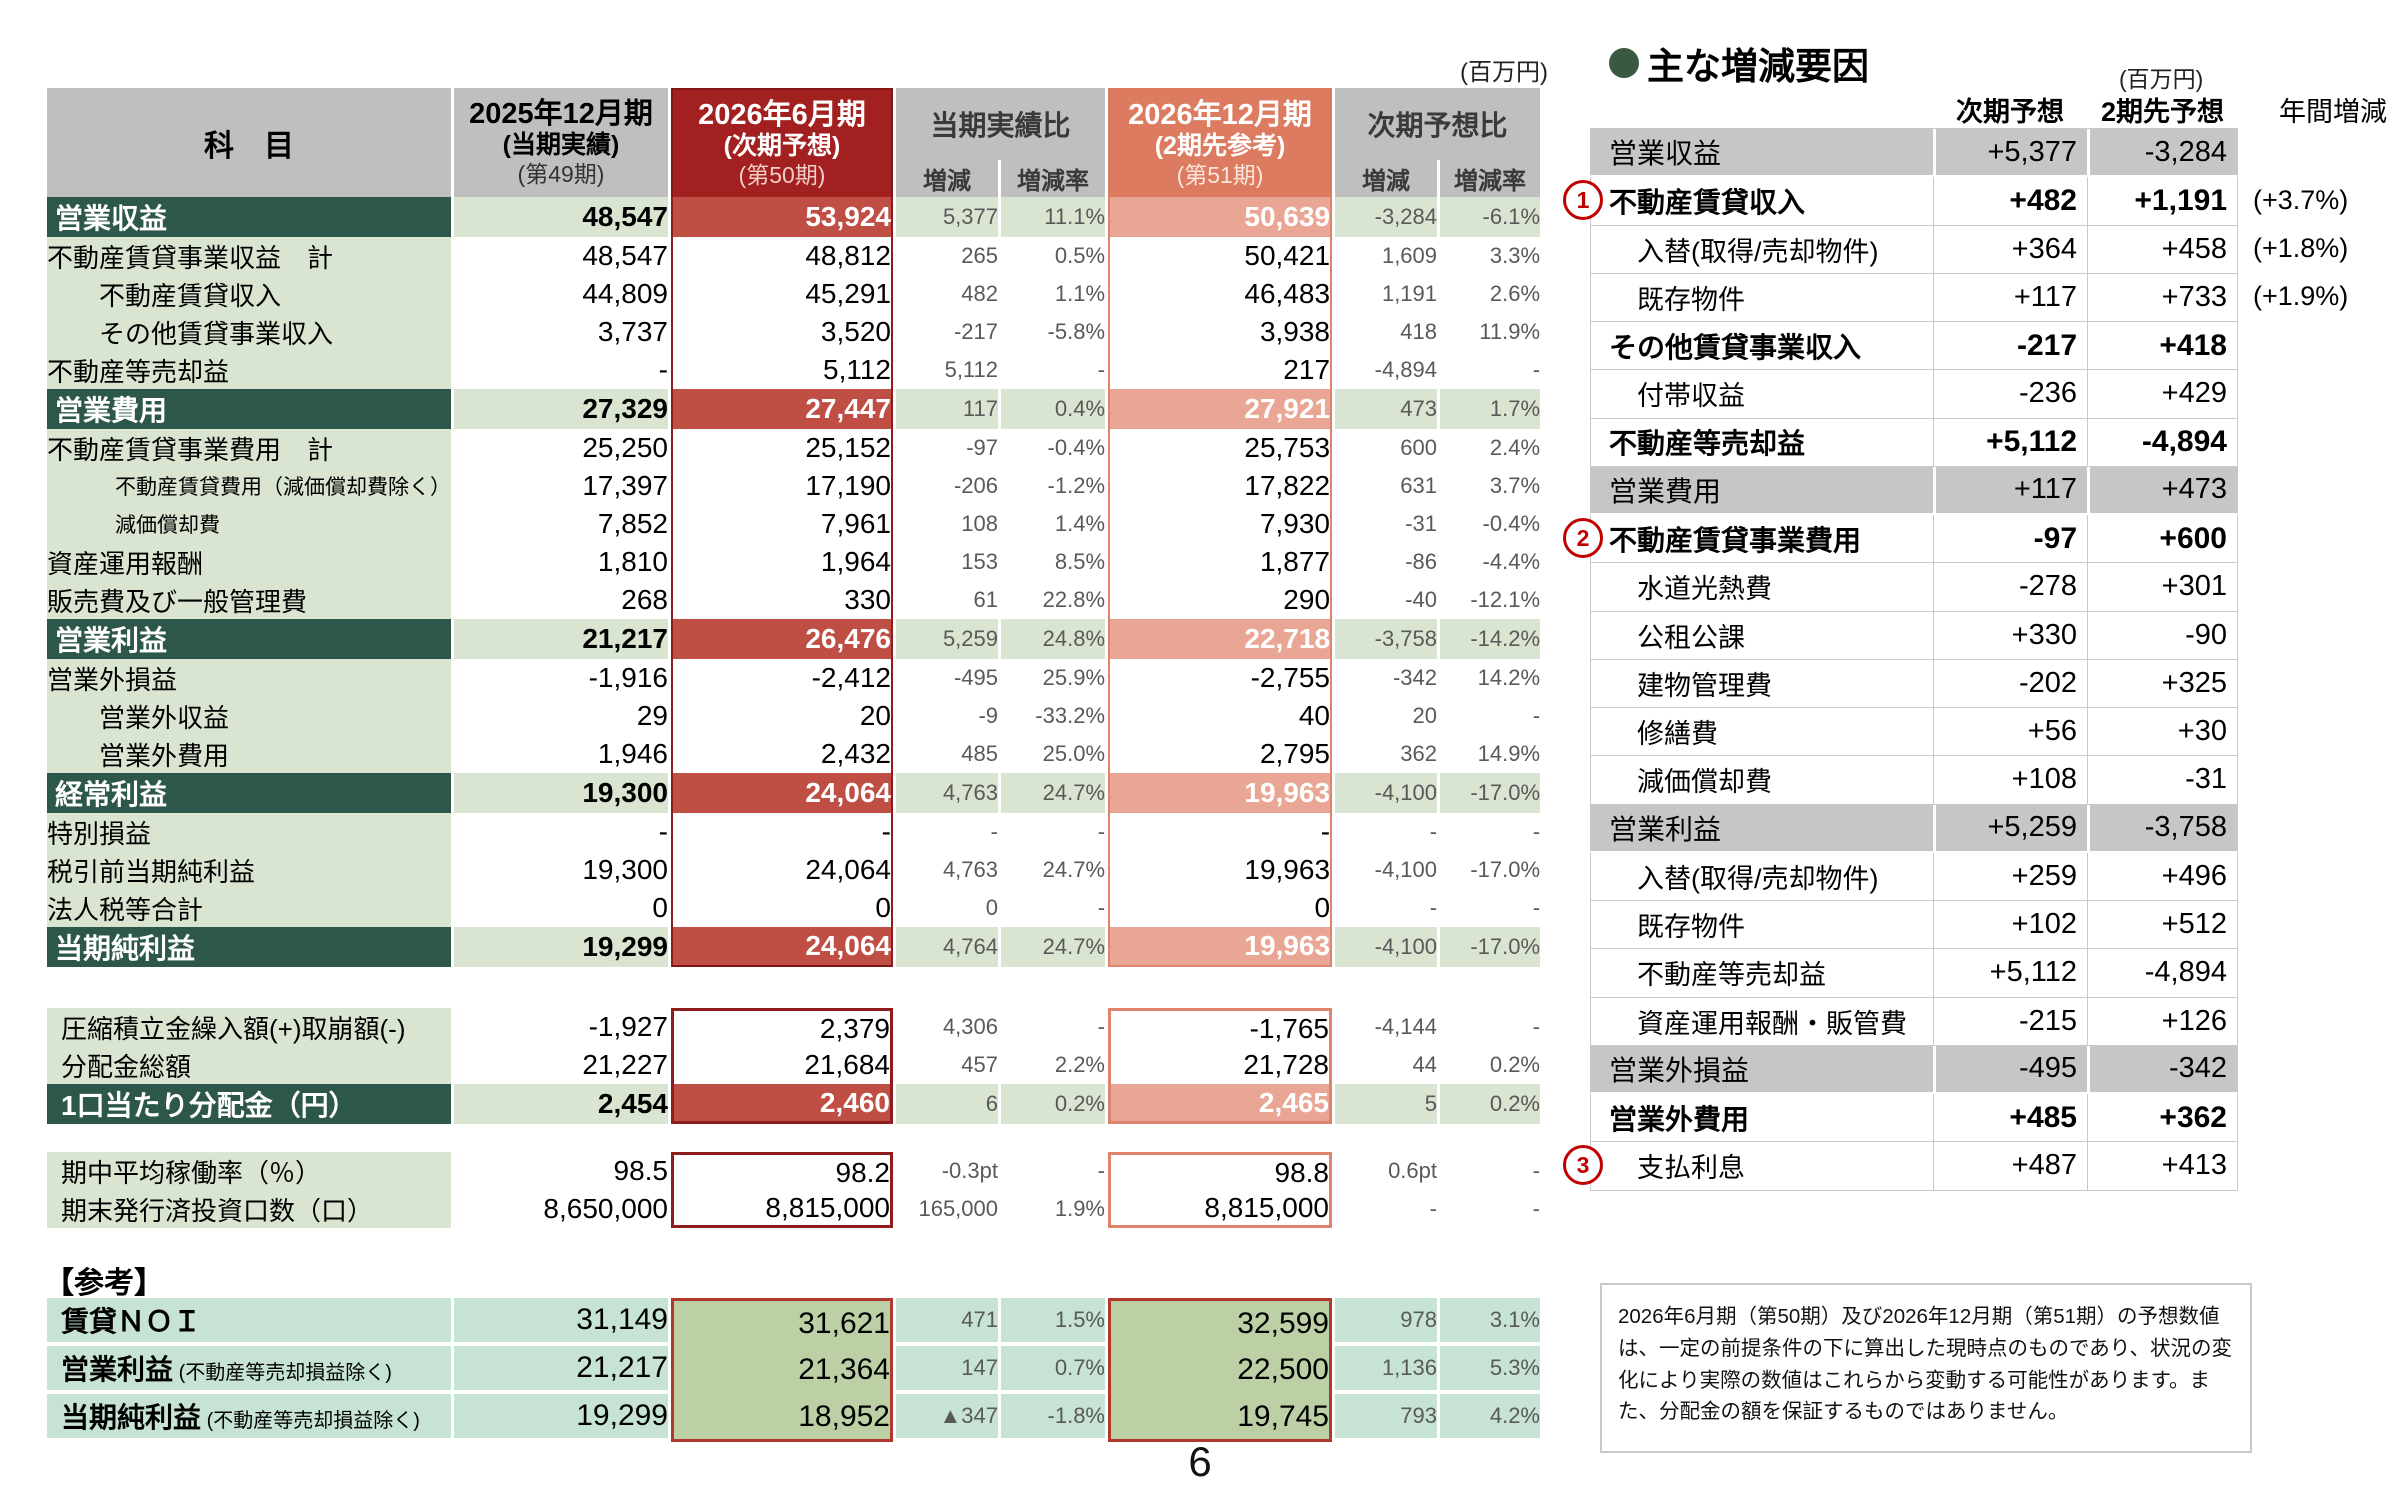  I want to click on row-label: 当期純利益, so click(249, 947).